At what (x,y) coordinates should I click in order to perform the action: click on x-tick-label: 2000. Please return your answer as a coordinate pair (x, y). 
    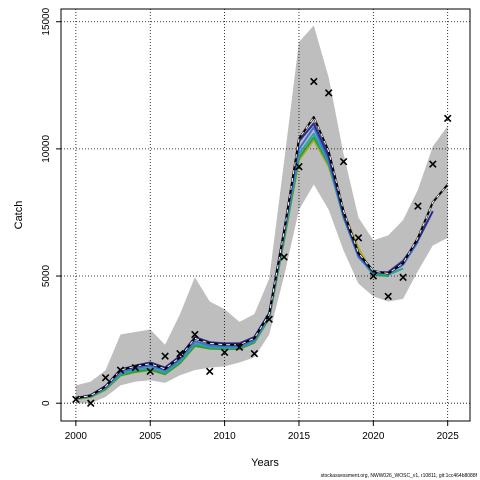
    Looking at the image, I should click on (76, 436).